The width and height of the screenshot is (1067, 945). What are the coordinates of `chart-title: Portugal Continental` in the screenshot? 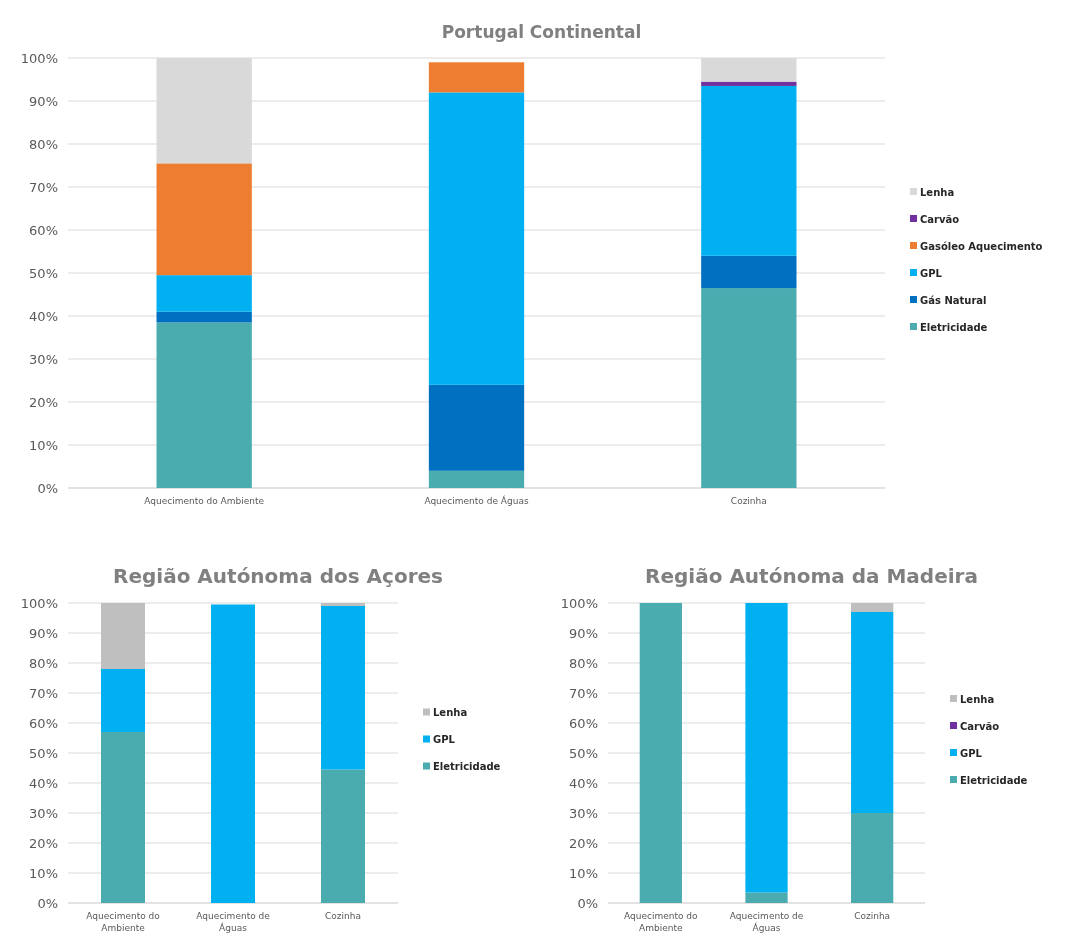 It's located at (541, 32).